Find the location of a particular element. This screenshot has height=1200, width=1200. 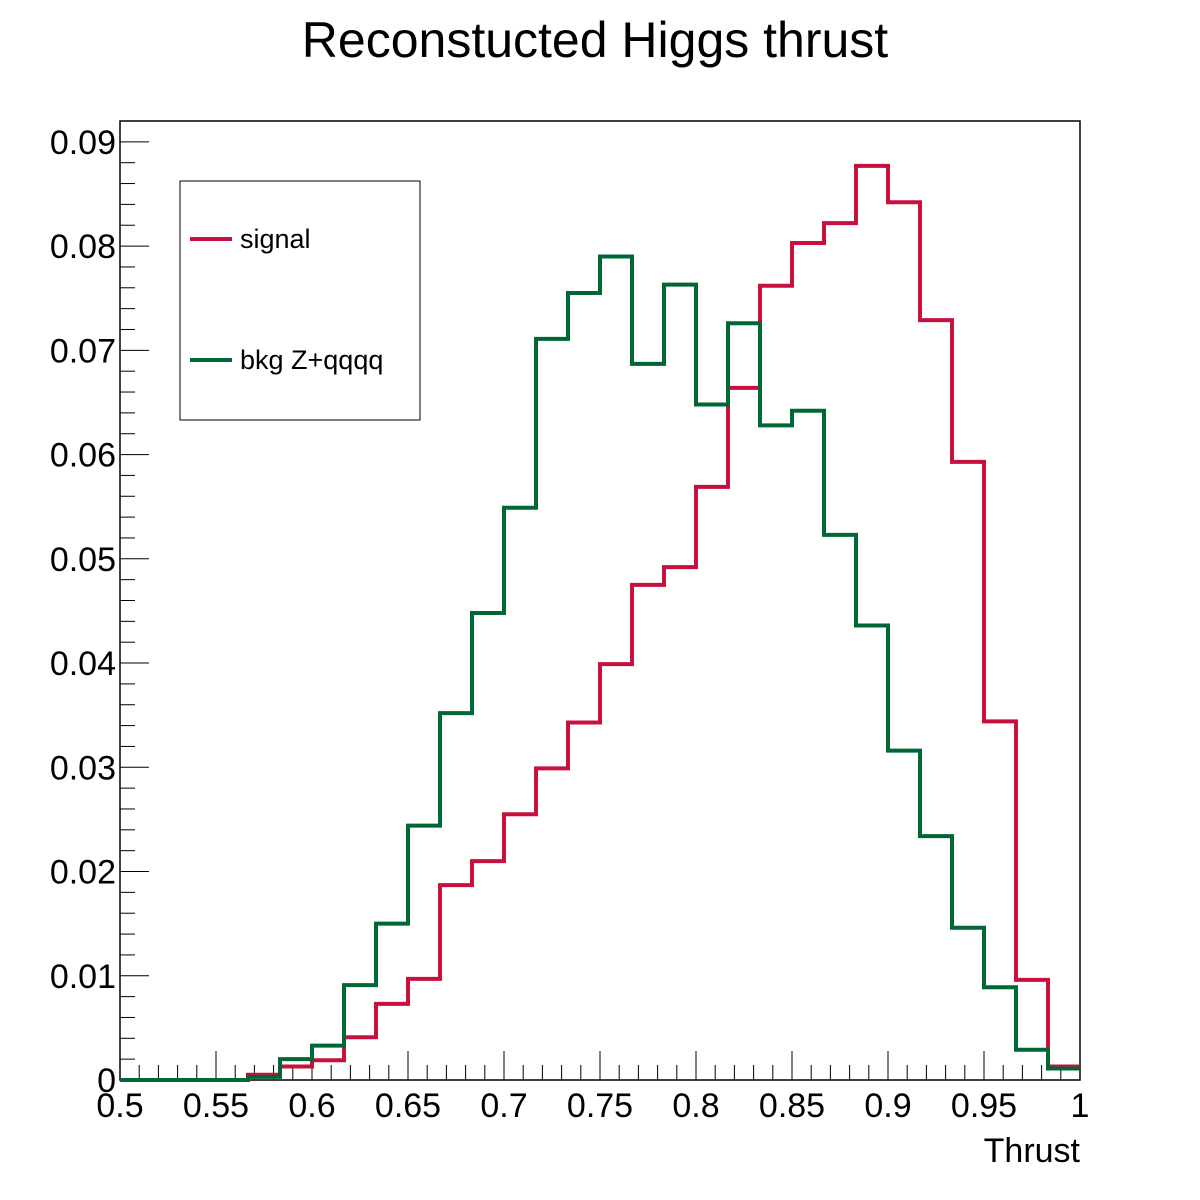

x-tick-label: 0.95 is located at coordinates (984, 1106).